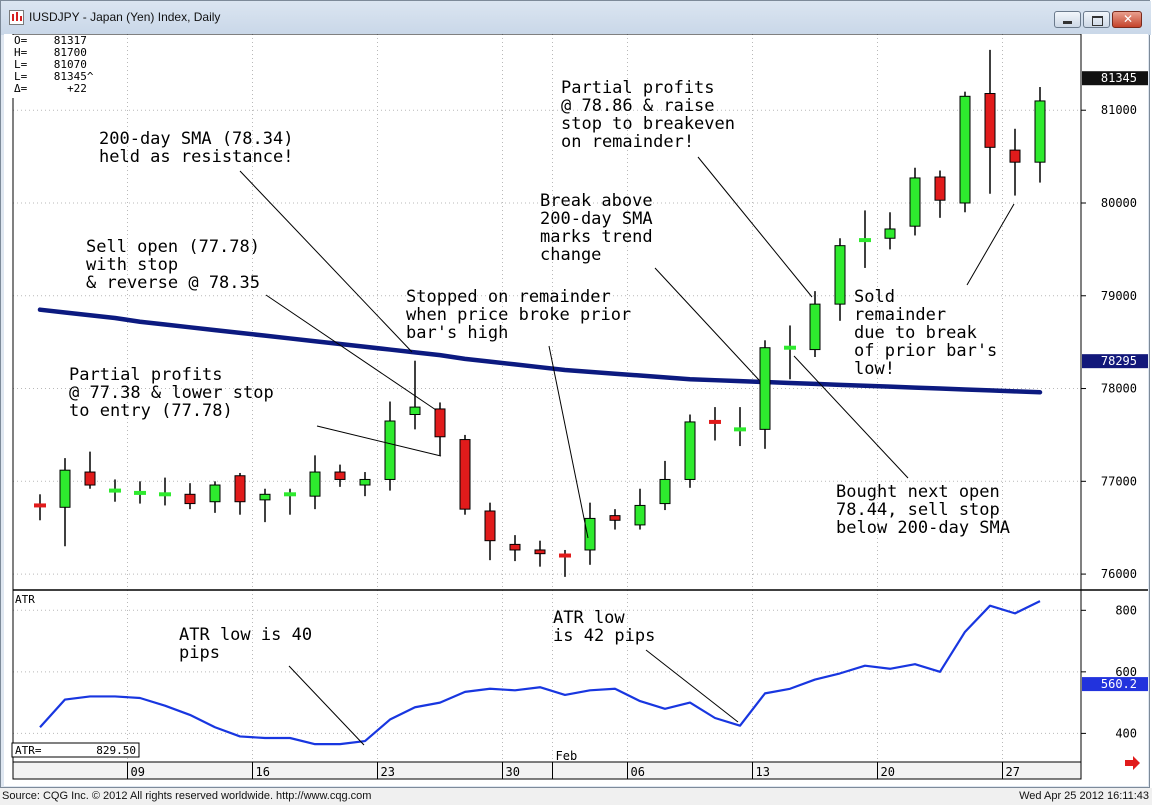  I want to click on maximize-button, so click(1096, 19).